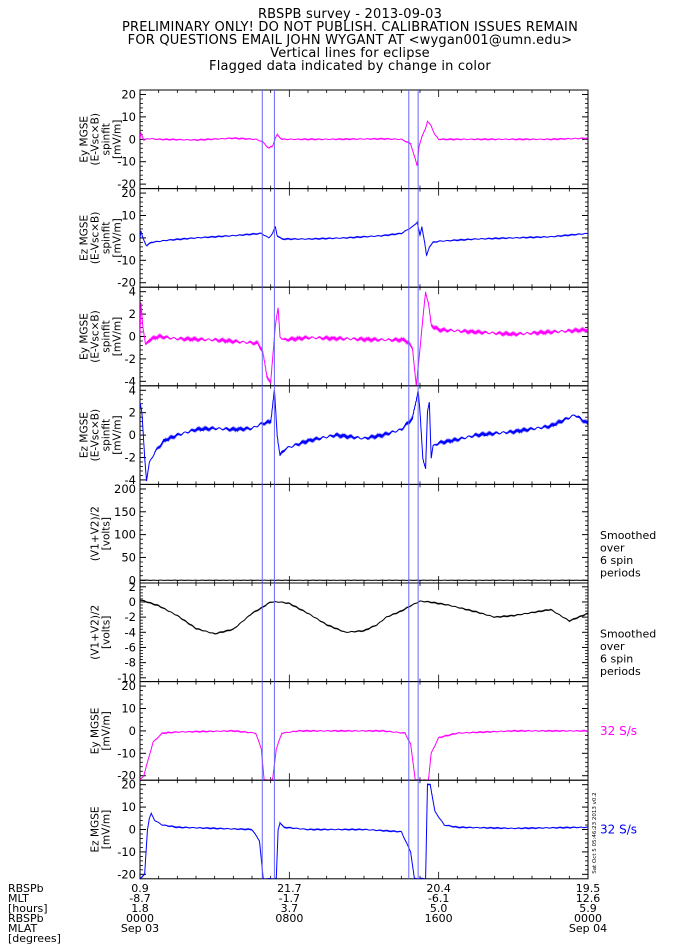  What do you see at coordinates (289, 918) in the screenshot?
I see `bottom-tick-value: 0800` at bounding box center [289, 918].